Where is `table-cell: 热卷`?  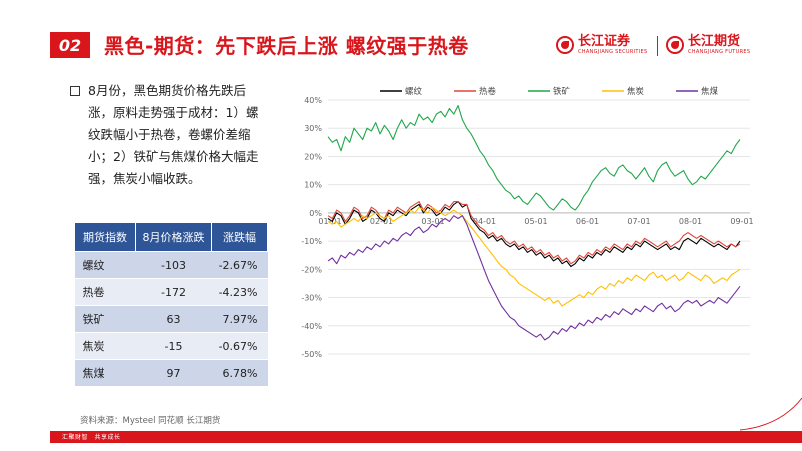 table-cell: 热卷 is located at coordinates (105, 292).